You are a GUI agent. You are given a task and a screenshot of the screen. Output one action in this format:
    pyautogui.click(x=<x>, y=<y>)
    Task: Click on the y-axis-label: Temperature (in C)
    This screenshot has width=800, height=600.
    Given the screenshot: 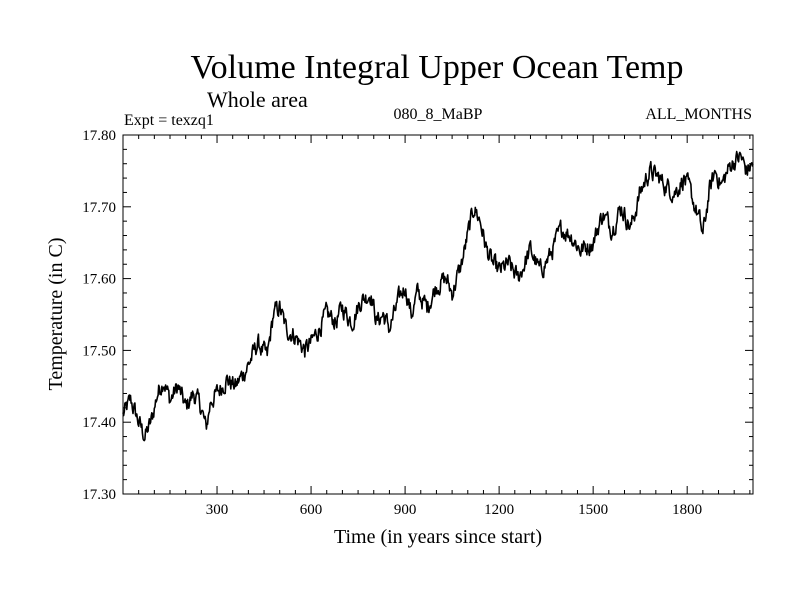 What is the action you would take?
    pyautogui.click(x=56, y=314)
    